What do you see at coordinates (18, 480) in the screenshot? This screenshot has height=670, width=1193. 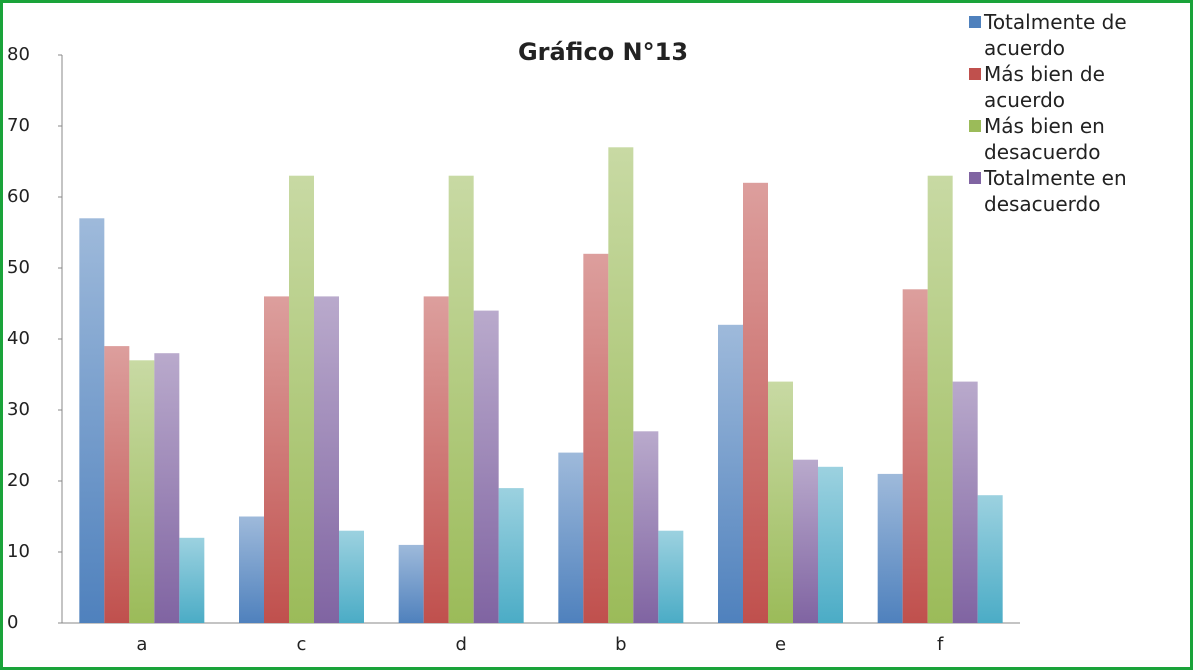 I see `y-tick-label: 20` at bounding box center [18, 480].